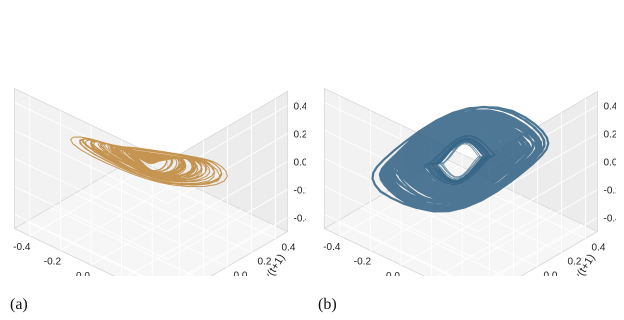 This screenshot has height=320, width=624. Describe the element at coordinates (22, 247) in the screenshot. I see `chart-a-x-tick-label: -0.4` at that location.